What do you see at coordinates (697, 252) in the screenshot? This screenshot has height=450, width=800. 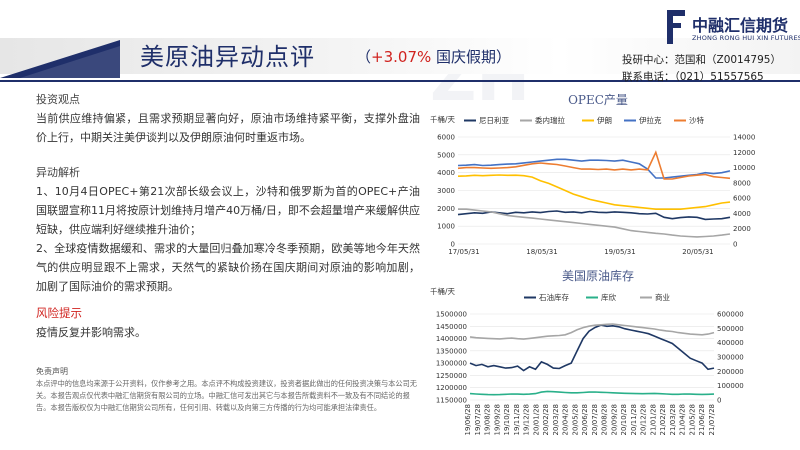 I see `x-tick-label: 20/05/31` at bounding box center [697, 252].